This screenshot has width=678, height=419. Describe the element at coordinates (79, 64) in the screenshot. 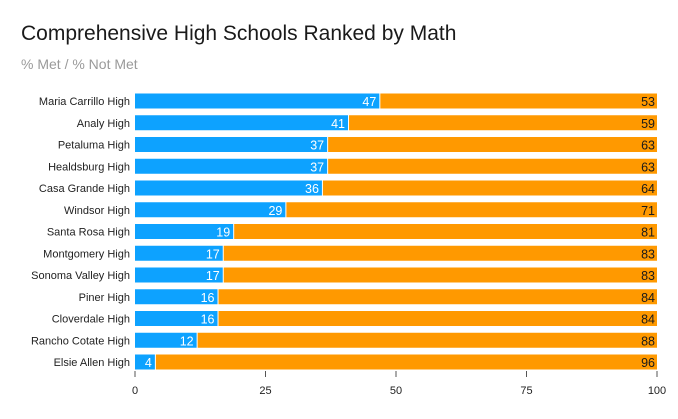

I see `chart-subtitle: % Met / % Not Met` at that location.